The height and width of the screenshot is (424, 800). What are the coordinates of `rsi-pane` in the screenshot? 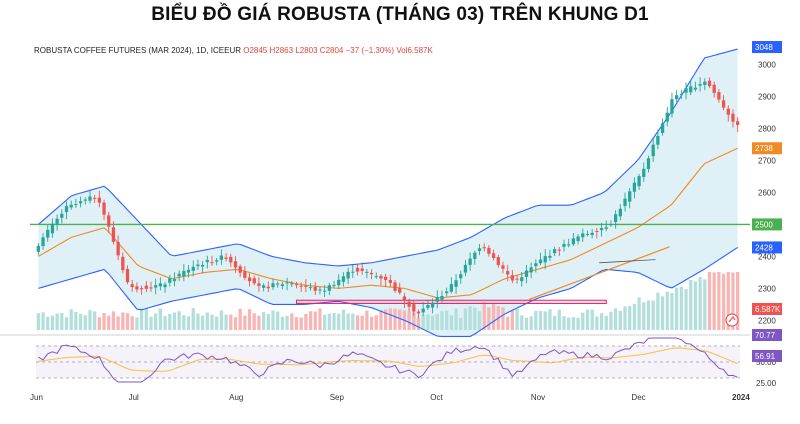 It's located at (388, 360).